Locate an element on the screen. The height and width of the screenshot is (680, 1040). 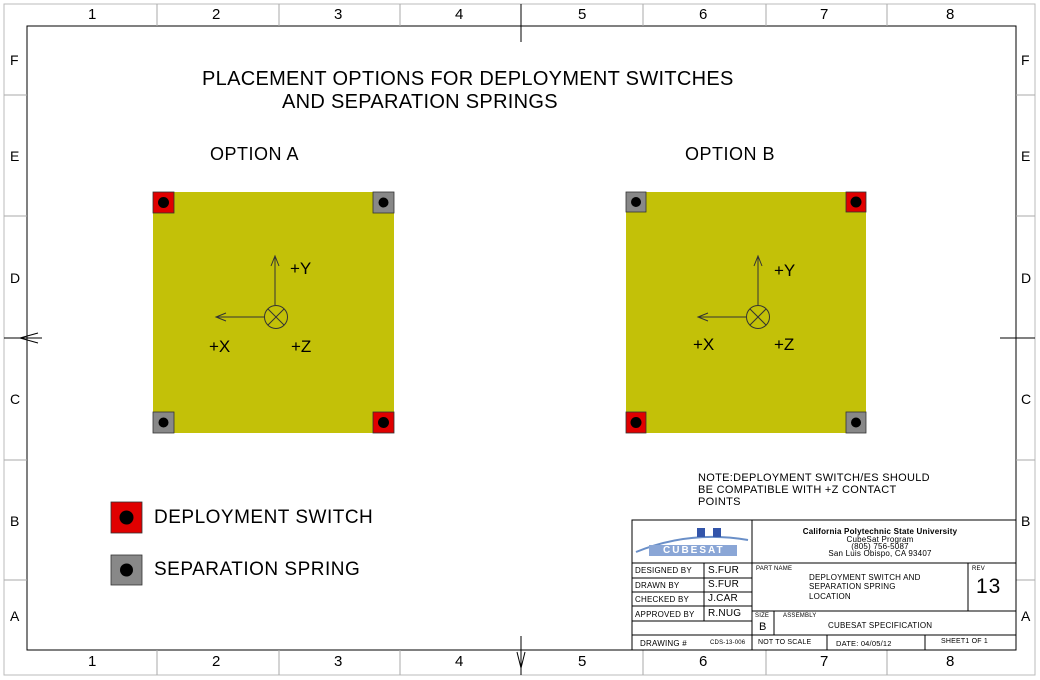
drawing-number-value: CDS-13-006 is located at coordinates (728, 643).